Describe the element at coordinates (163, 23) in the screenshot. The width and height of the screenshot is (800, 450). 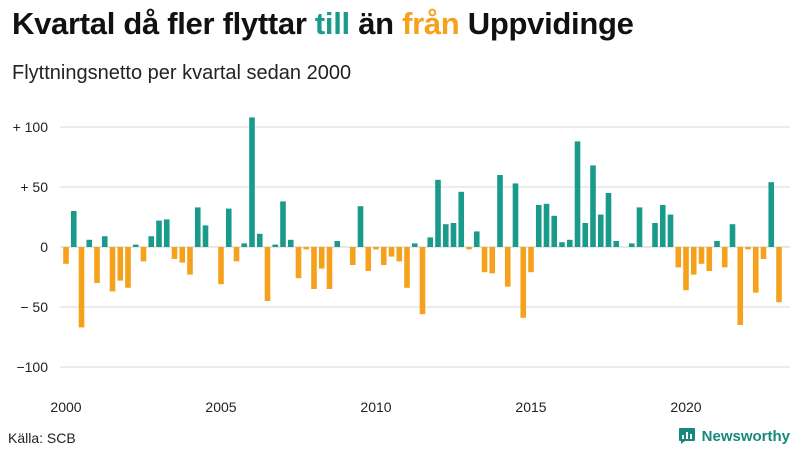
I see `title-part-1: Kvartal då fler flyttar` at that location.